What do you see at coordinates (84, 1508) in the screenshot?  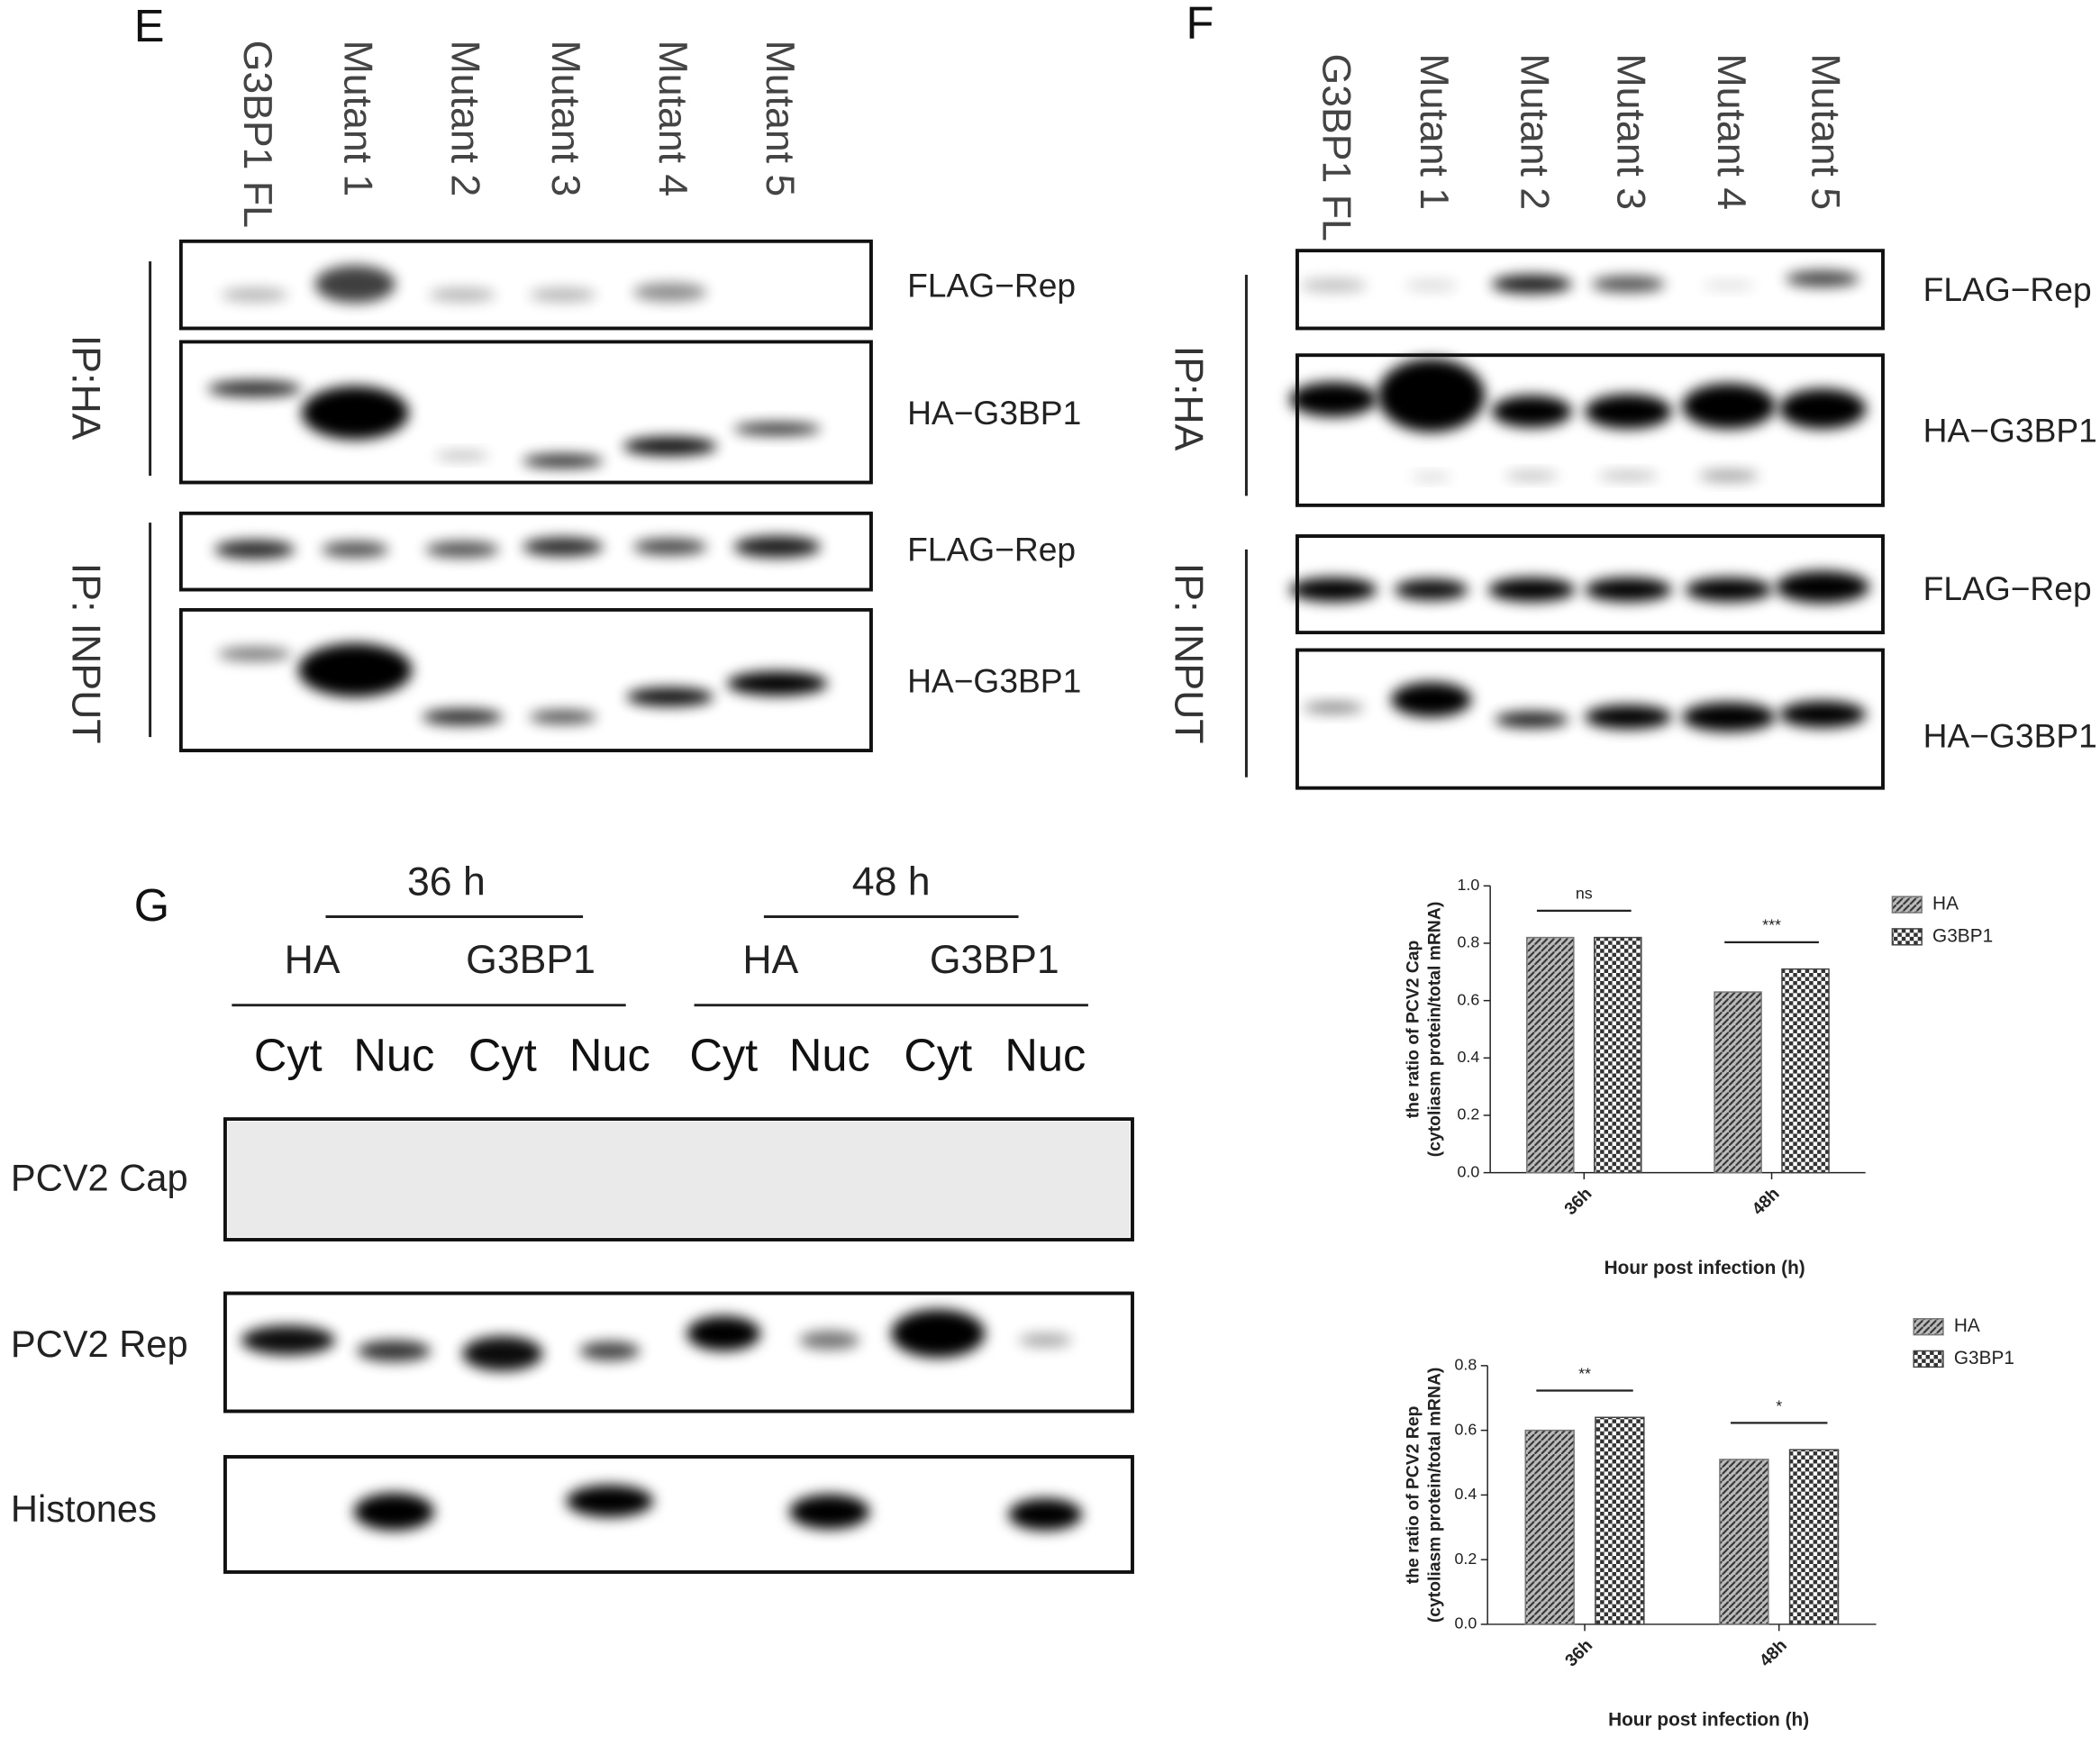 I see `row-label: Histones` at bounding box center [84, 1508].